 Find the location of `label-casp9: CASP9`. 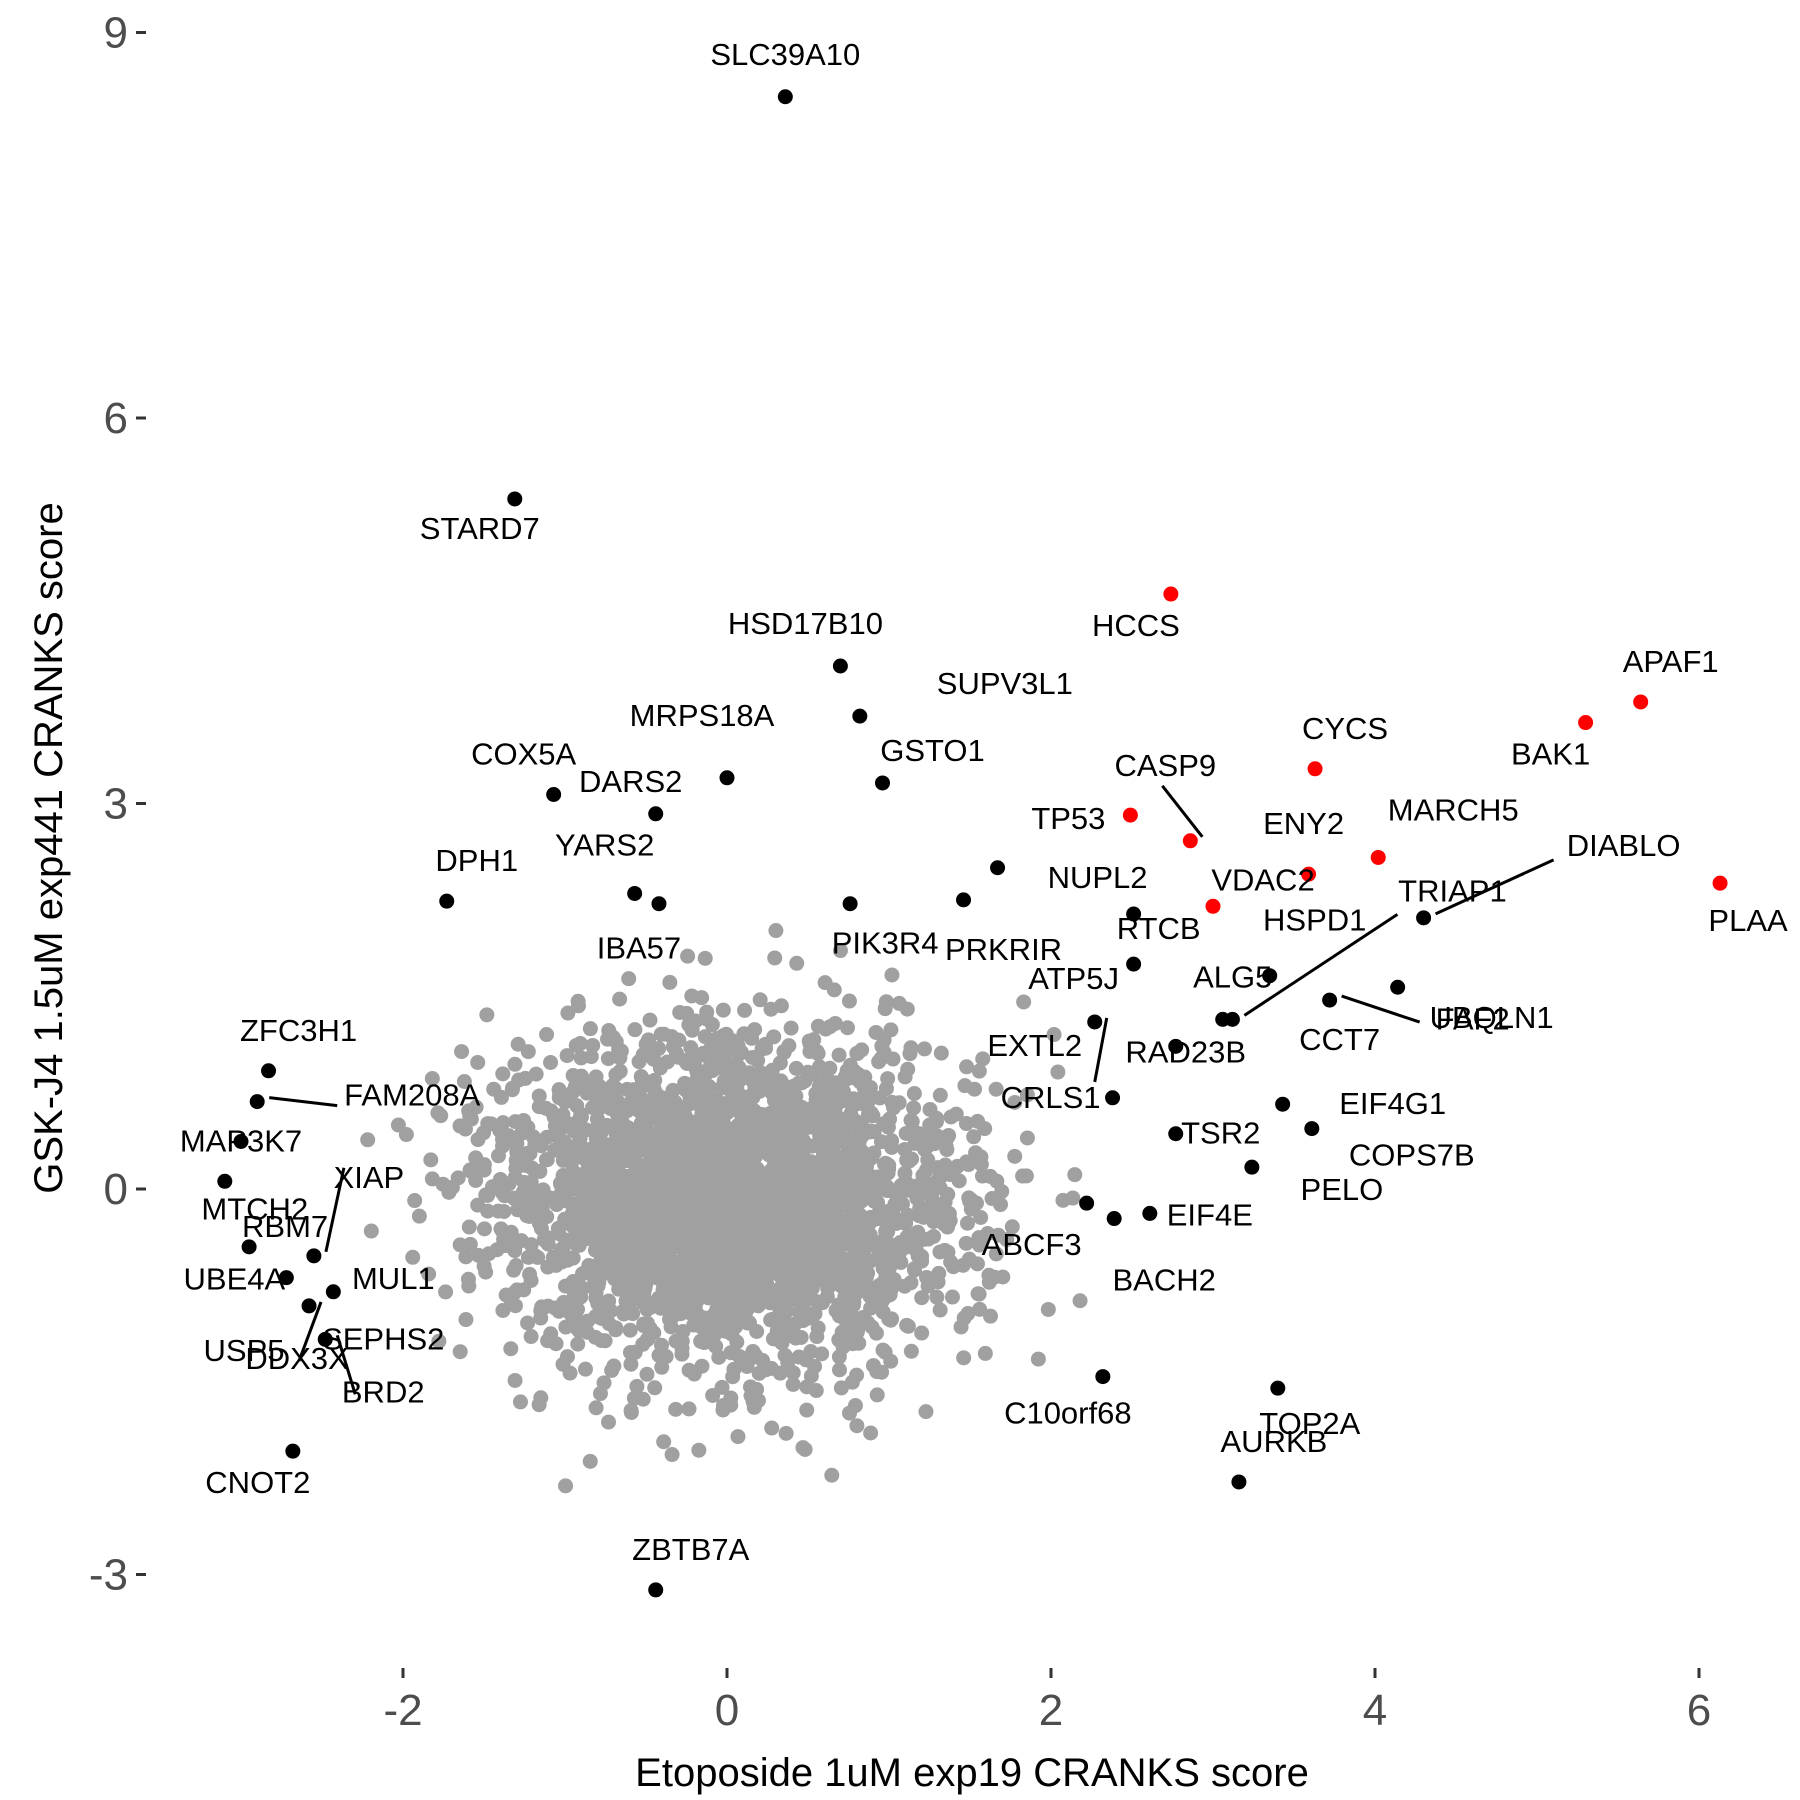

label-casp9: CASP9 is located at coordinates (1165, 765).